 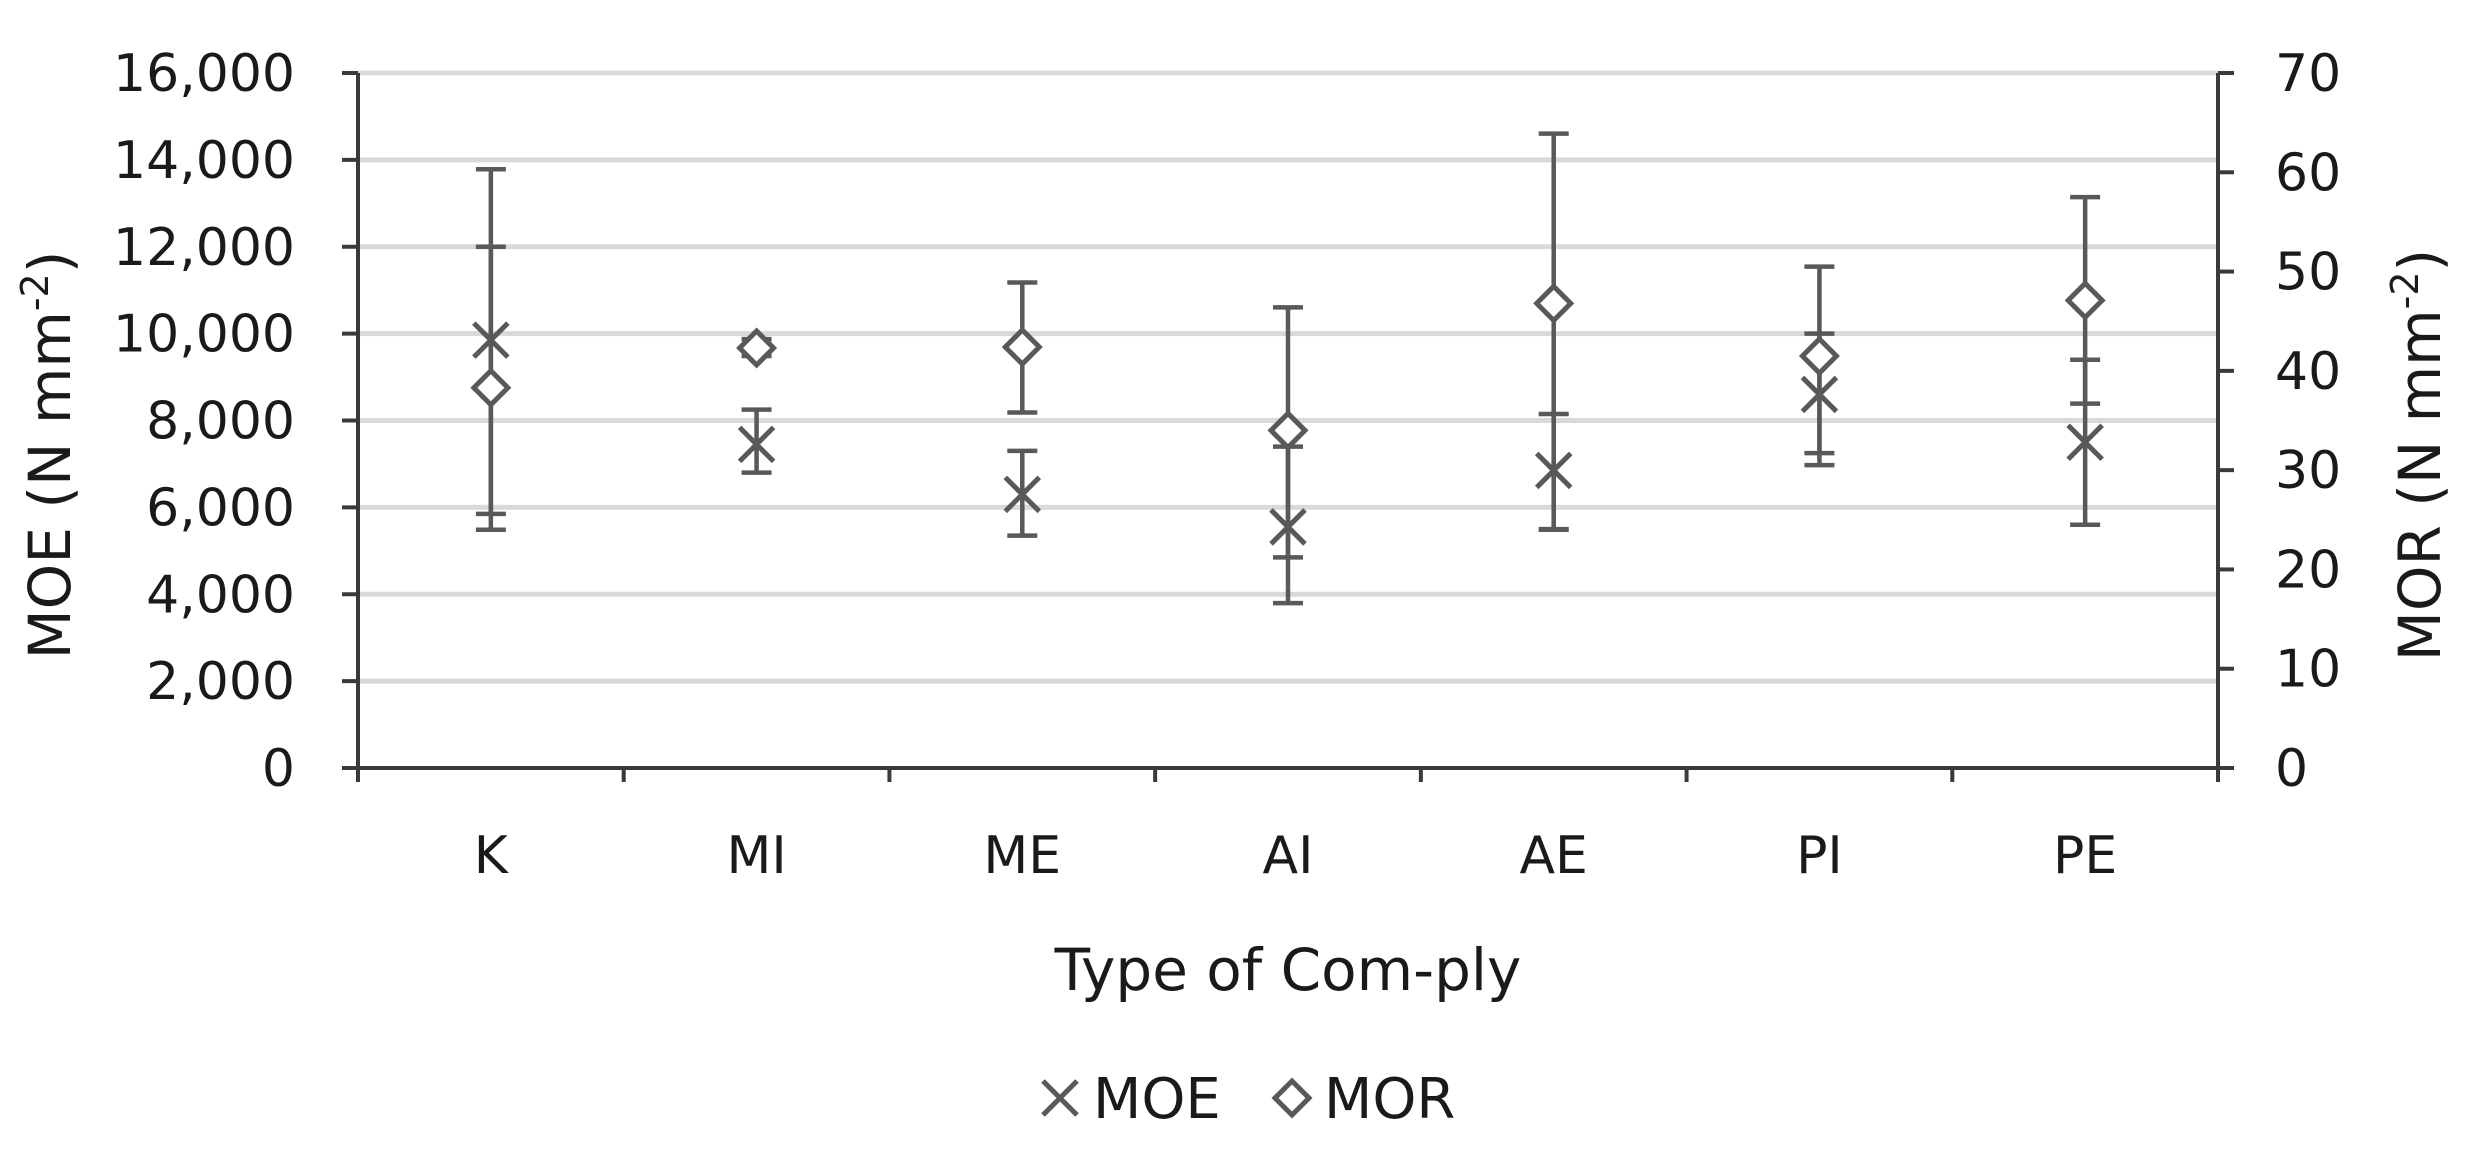 I want to click on x-tick-label: AE, so click(x=1553, y=856).